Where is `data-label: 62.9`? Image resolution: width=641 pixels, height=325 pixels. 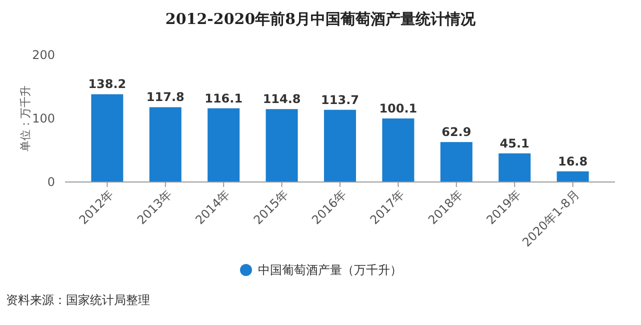 data-label: 62.9 is located at coordinates (457, 132).